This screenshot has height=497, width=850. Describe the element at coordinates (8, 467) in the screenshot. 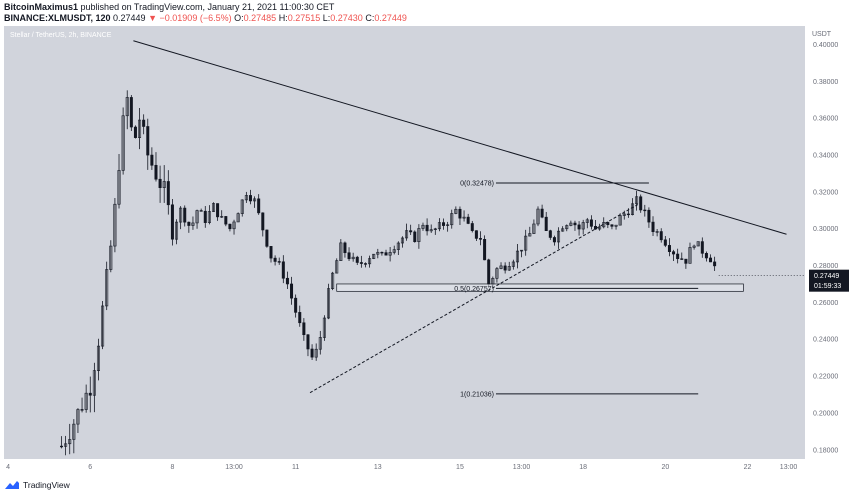

I see `time-tick-label: 4` at that location.